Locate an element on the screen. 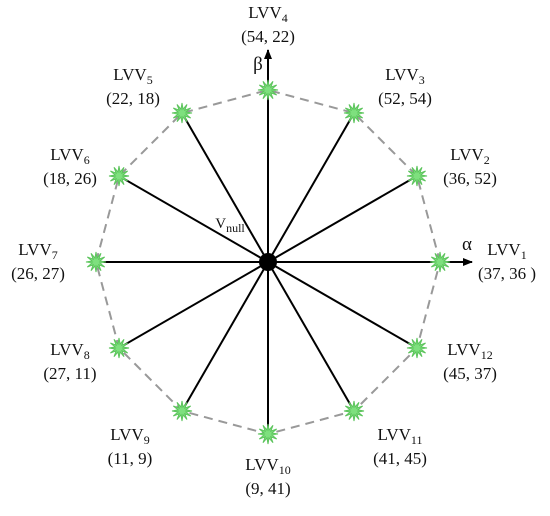  center-point is located at coordinates (268, 262).